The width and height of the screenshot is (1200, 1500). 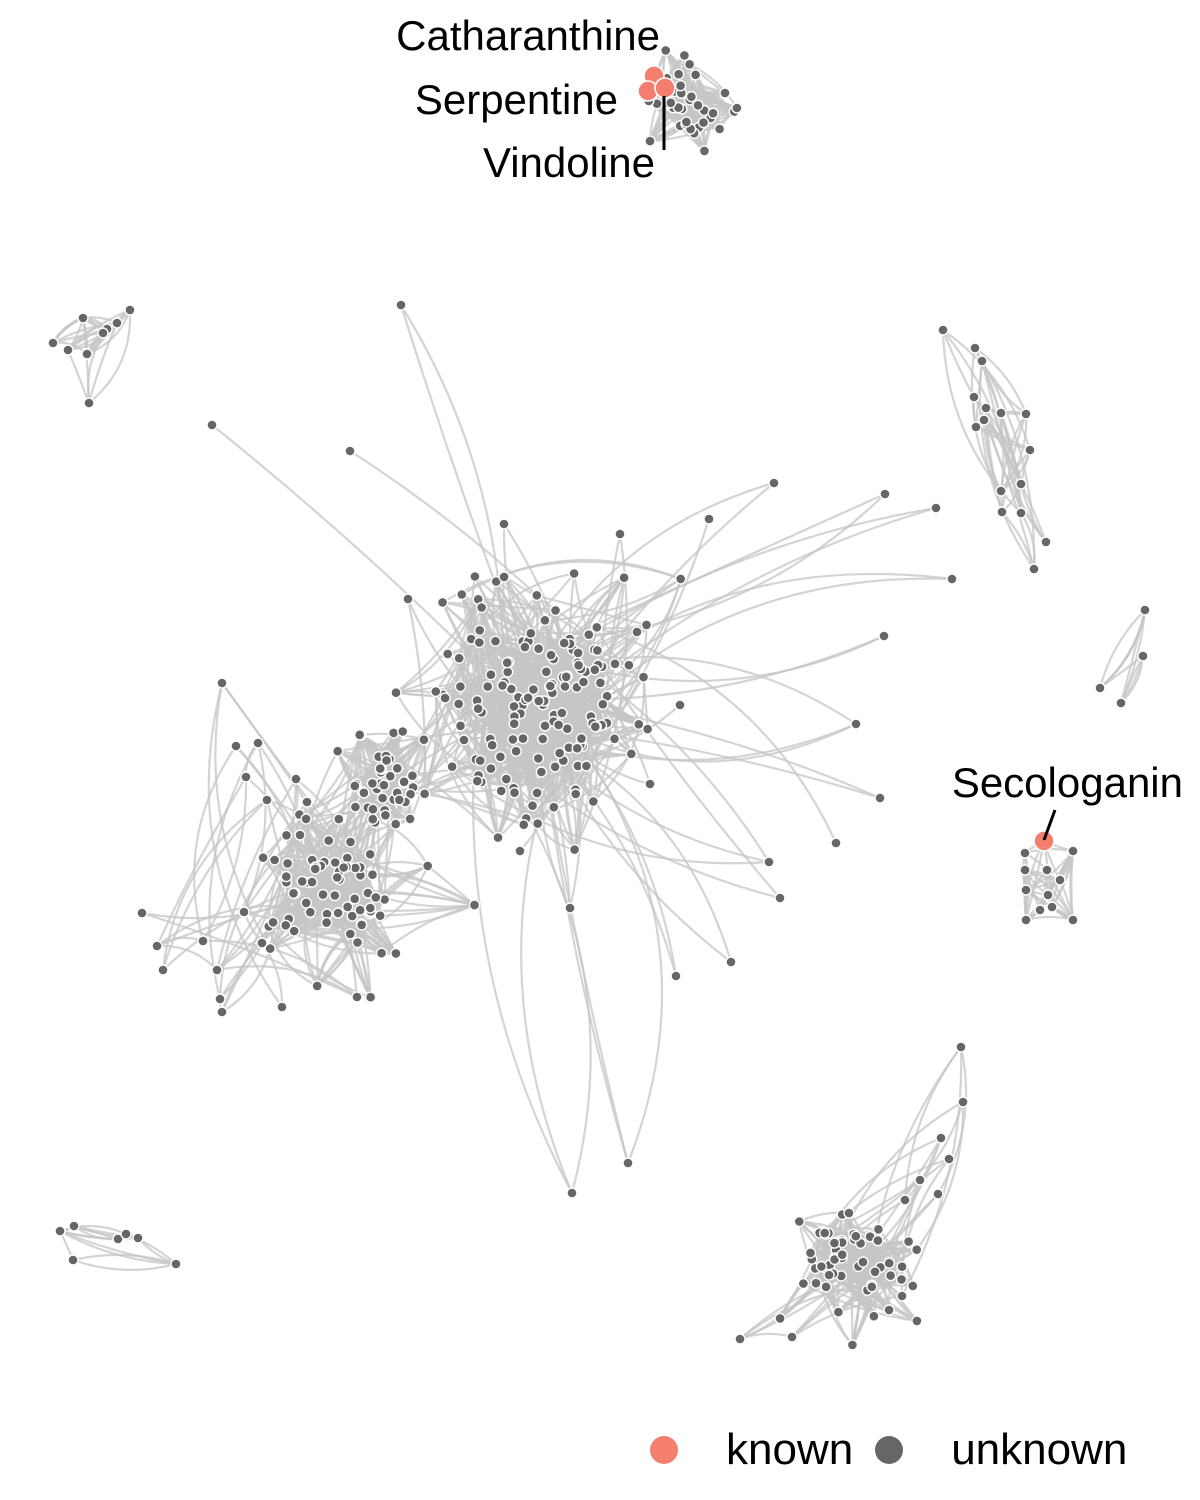 What do you see at coordinates (1039, 1449) in the screenshot?
I see `legend-label-unknown: unknown` at bounding box center [1039, 1449].